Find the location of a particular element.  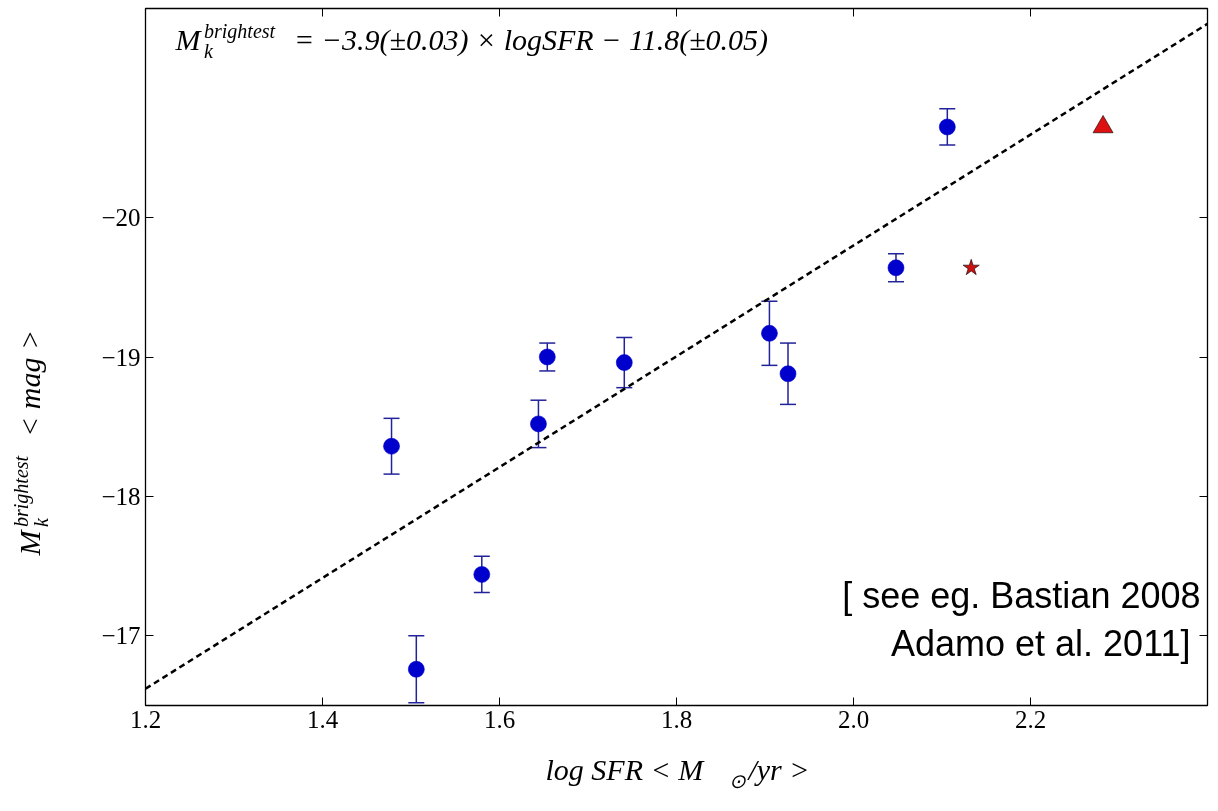

x-tick-label: 2.0 is located at coordinates (853, 719).